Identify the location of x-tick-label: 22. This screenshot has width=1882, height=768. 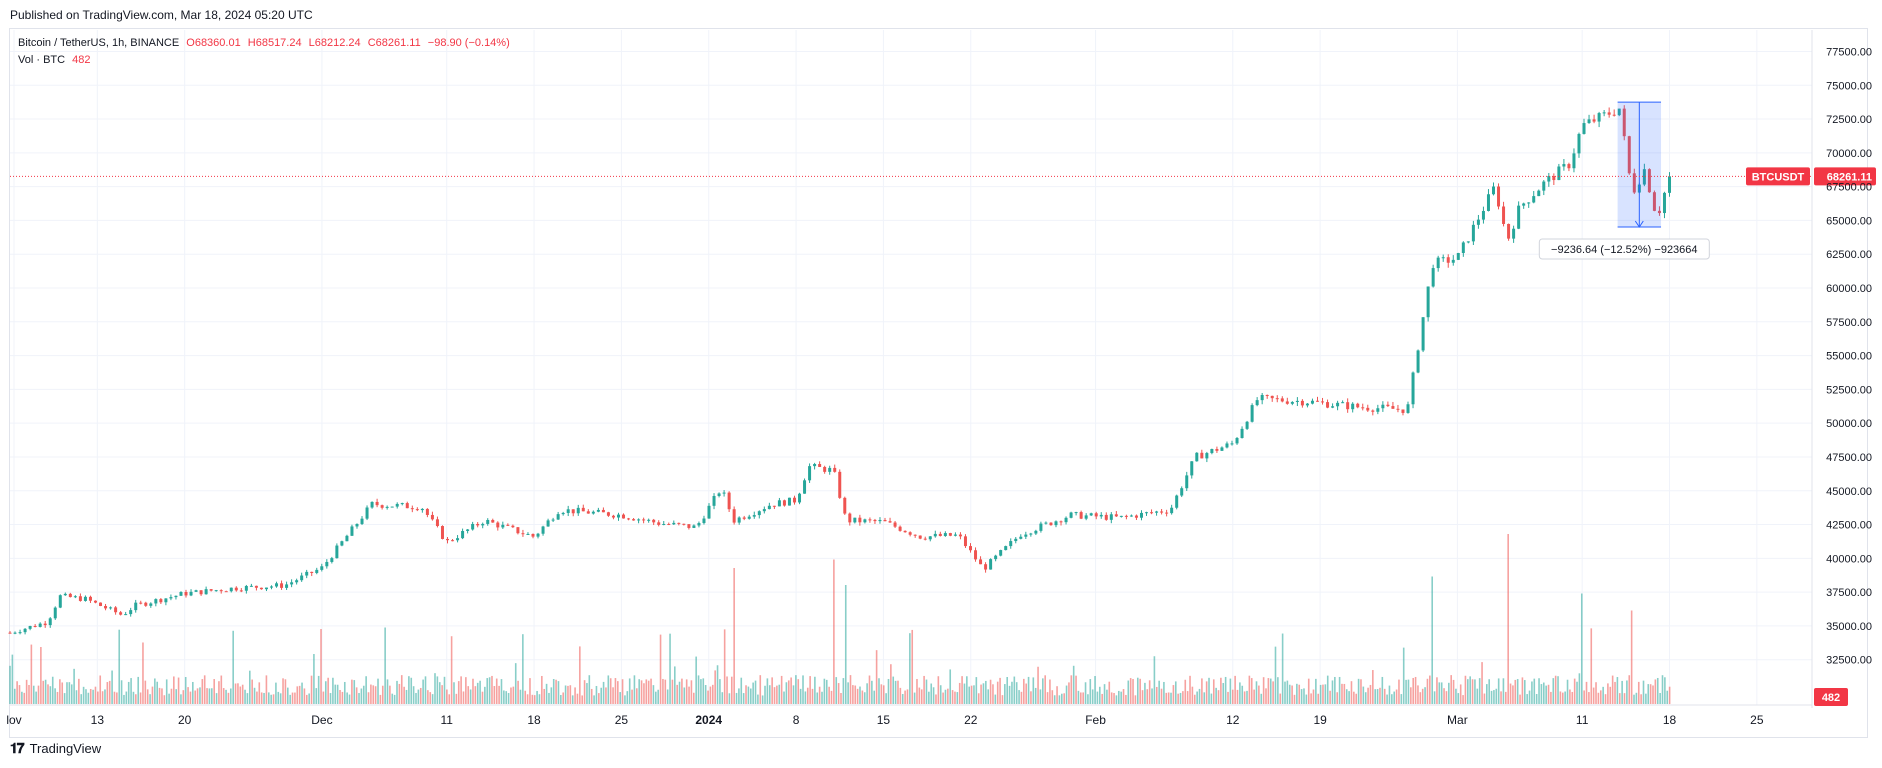
(971, 720).